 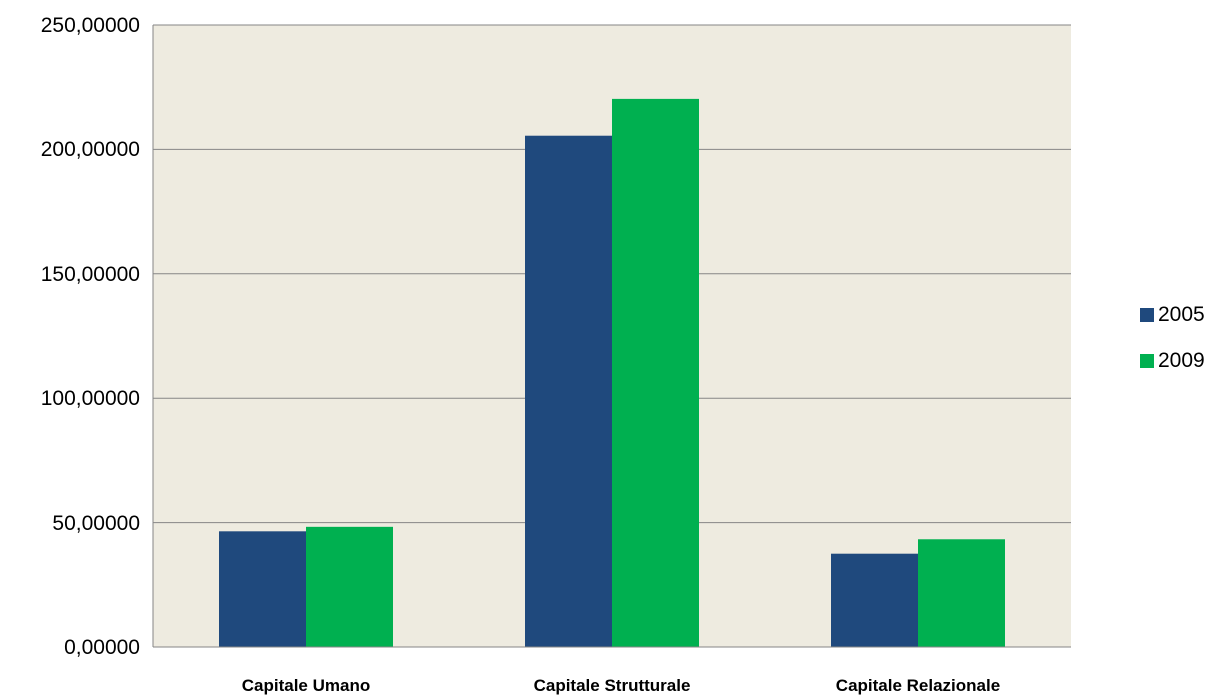 What do you see at coordinates (90, 274) in the screenshot?
I see `y-tick-label: 150,00000` at bounding box center [90, 274].